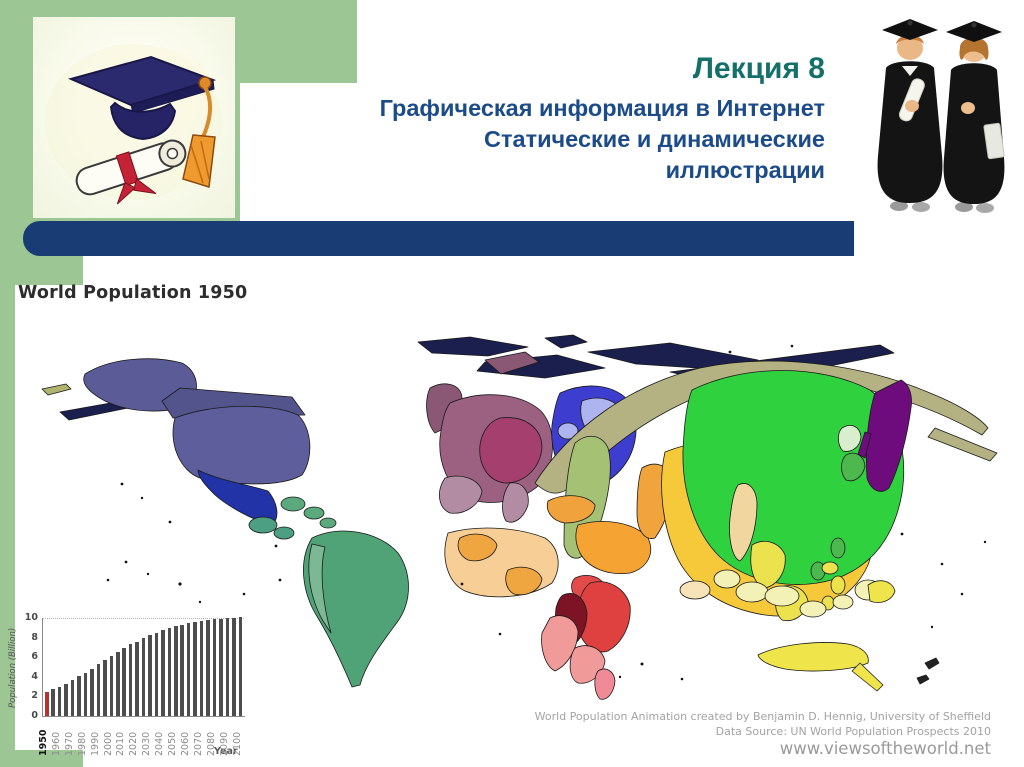  What do you see at coordinates (881, 591) in the screenshot?
I see `region-png` at bounding box center [881, 591].